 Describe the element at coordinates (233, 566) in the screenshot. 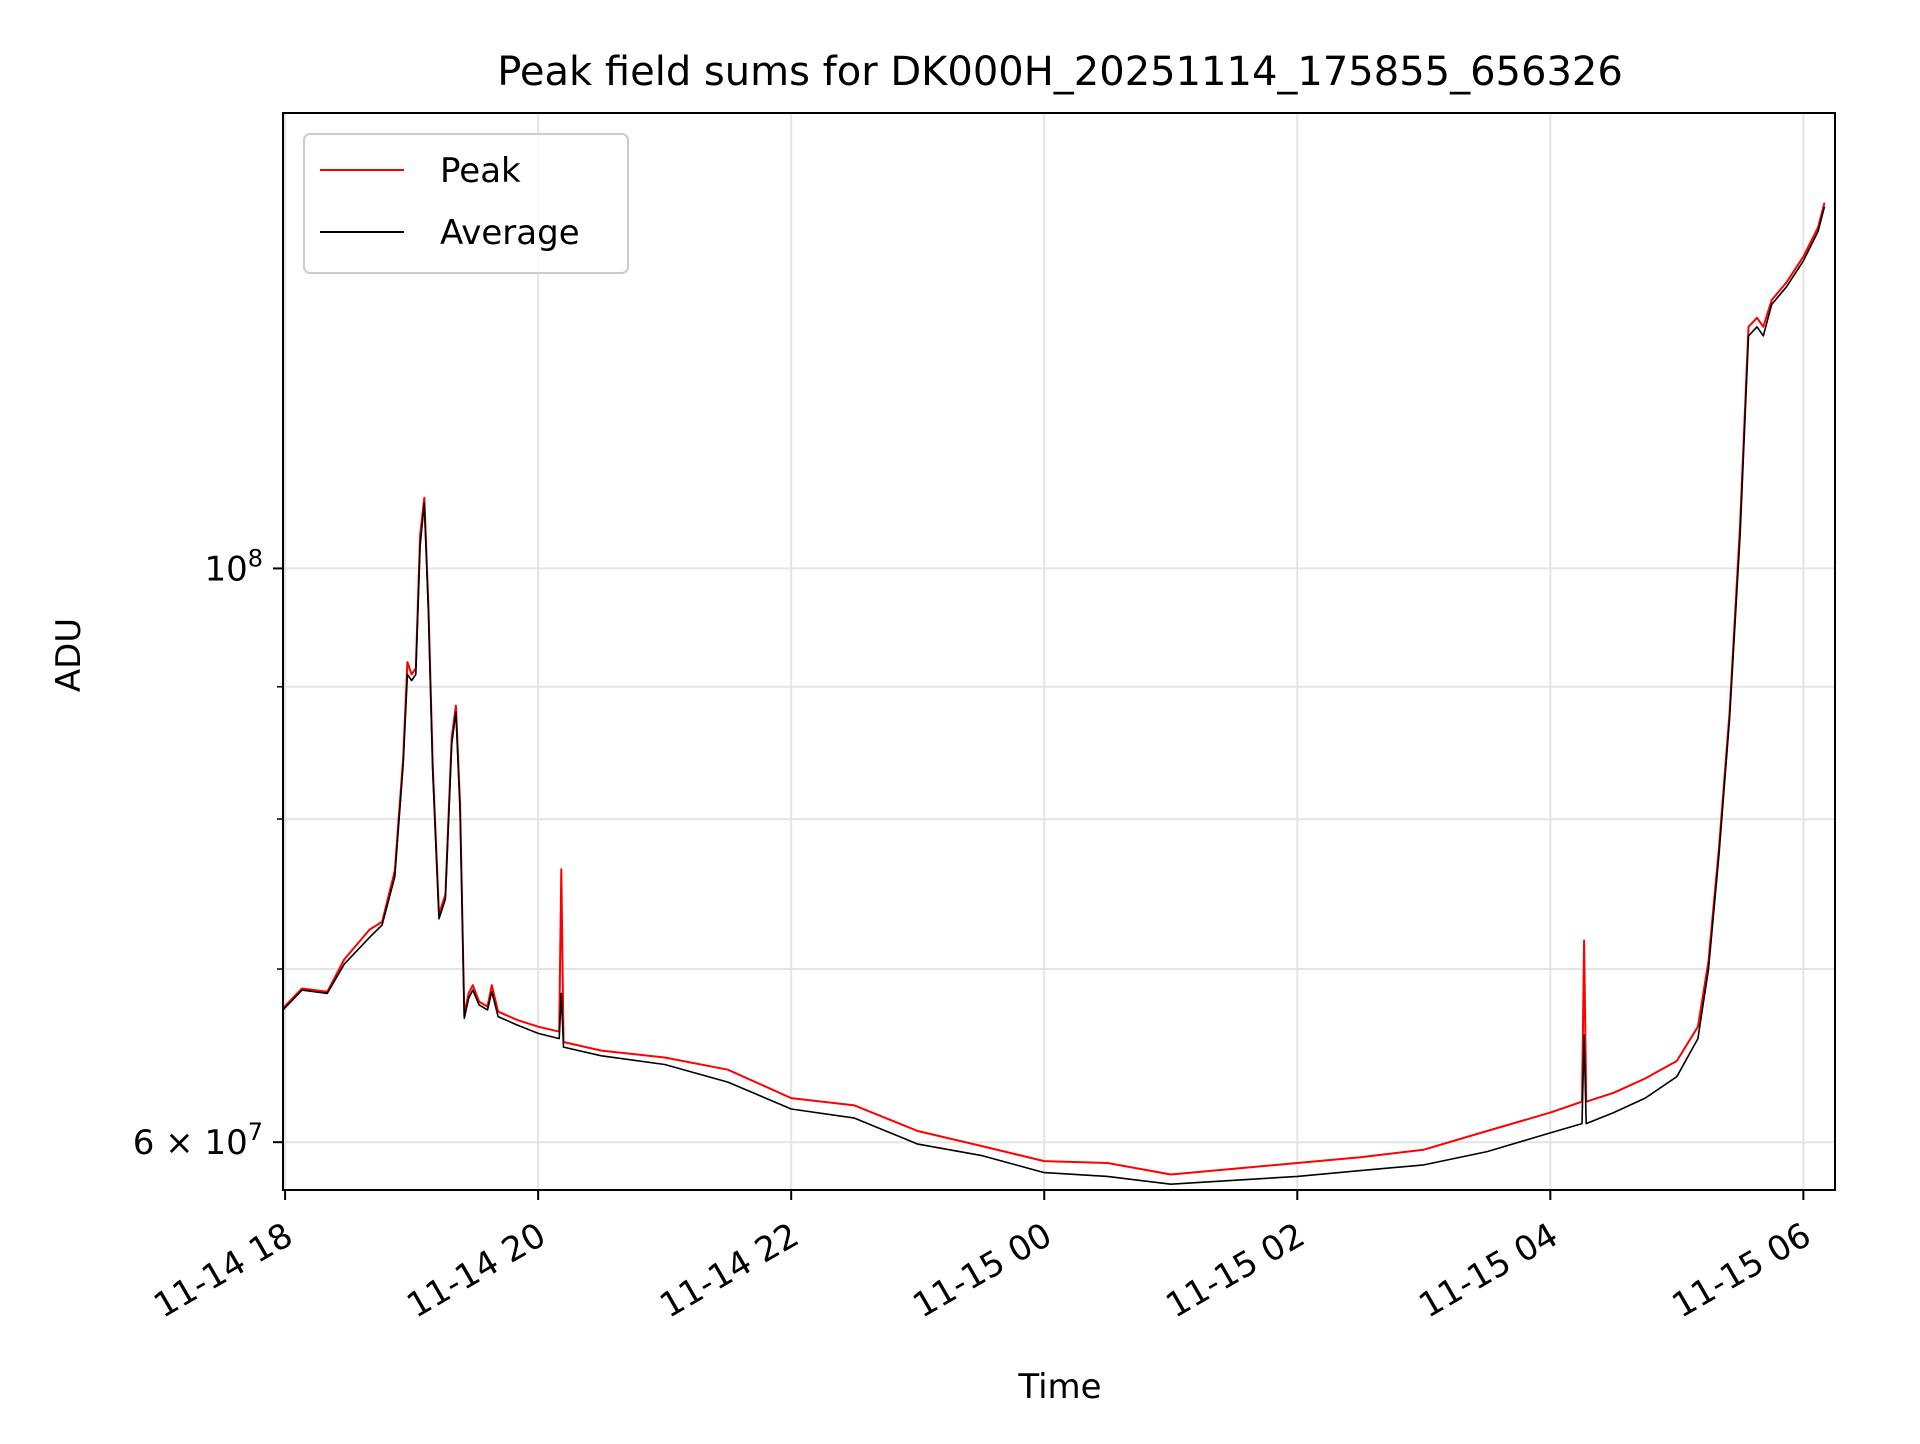

I see `y-tick-label: 108` at that location.